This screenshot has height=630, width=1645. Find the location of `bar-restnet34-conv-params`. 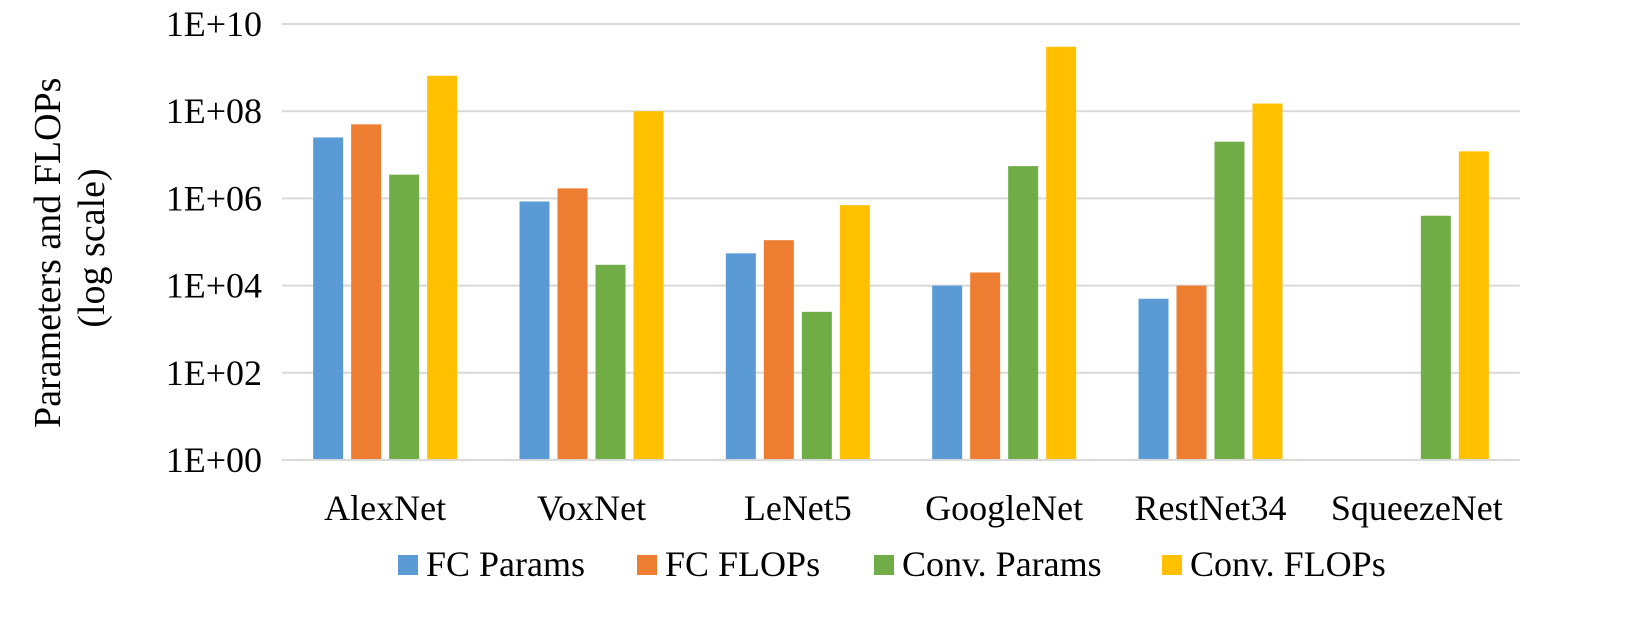

bar-restnet34-conv-params is located at coordinates (1229, 300).